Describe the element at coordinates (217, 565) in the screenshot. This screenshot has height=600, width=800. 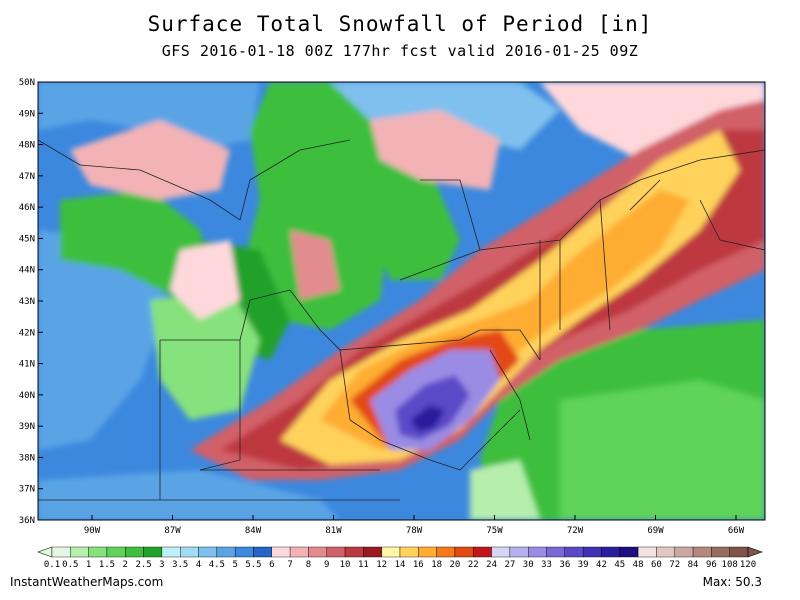
I see `colorbar-label: 4.5` at that location.